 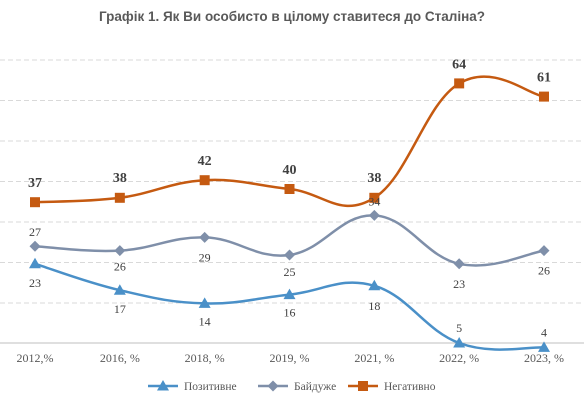 What do you see at coordinates (315, 387) in the screenshot?
I see `legend-label: Байдуже` at bounding box center [315, 387].